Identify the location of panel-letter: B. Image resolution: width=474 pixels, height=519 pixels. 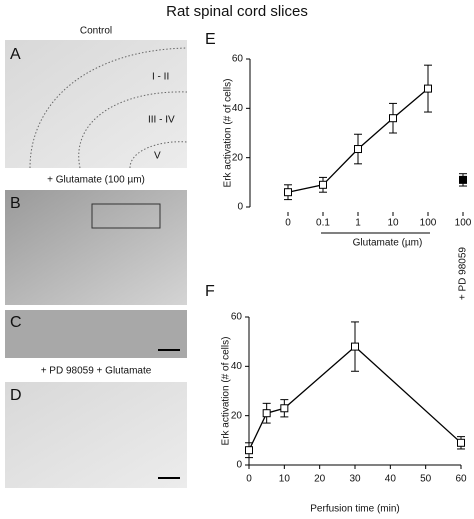
(15, 203).